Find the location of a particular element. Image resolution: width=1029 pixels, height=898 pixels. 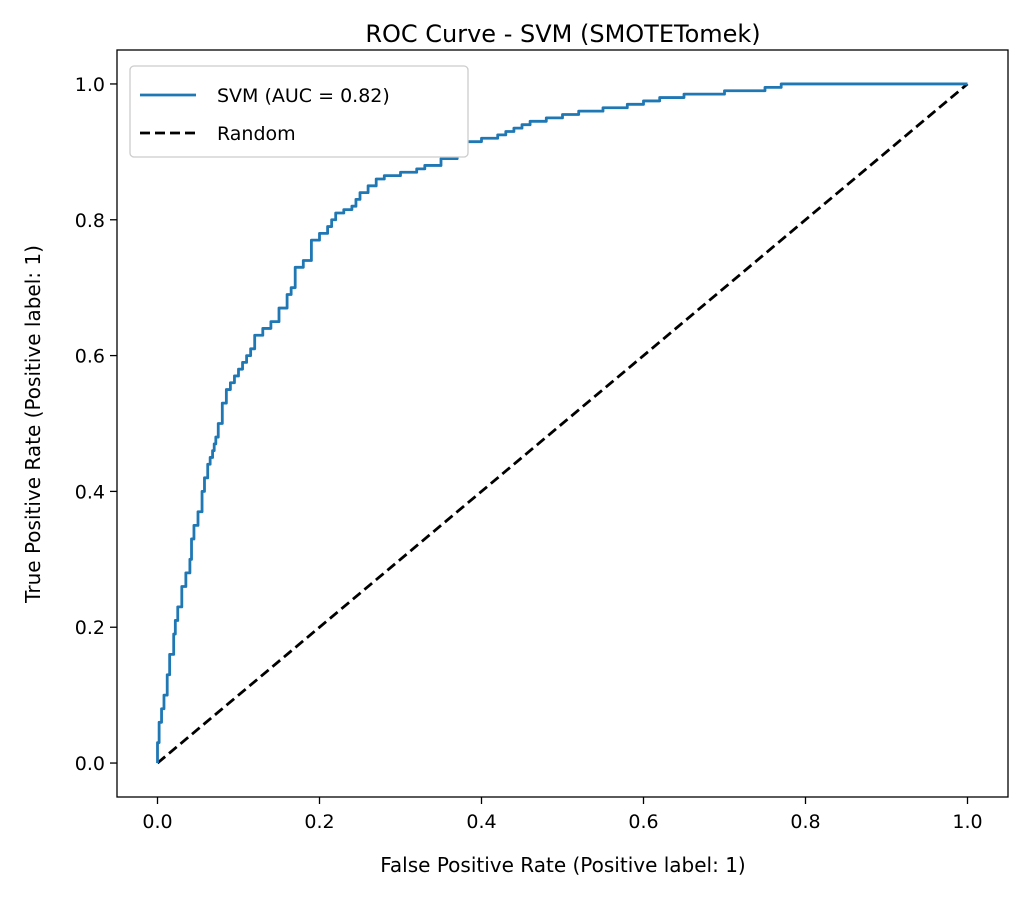

y-tick-label: 1.0 is located at coordinates (90, 85).